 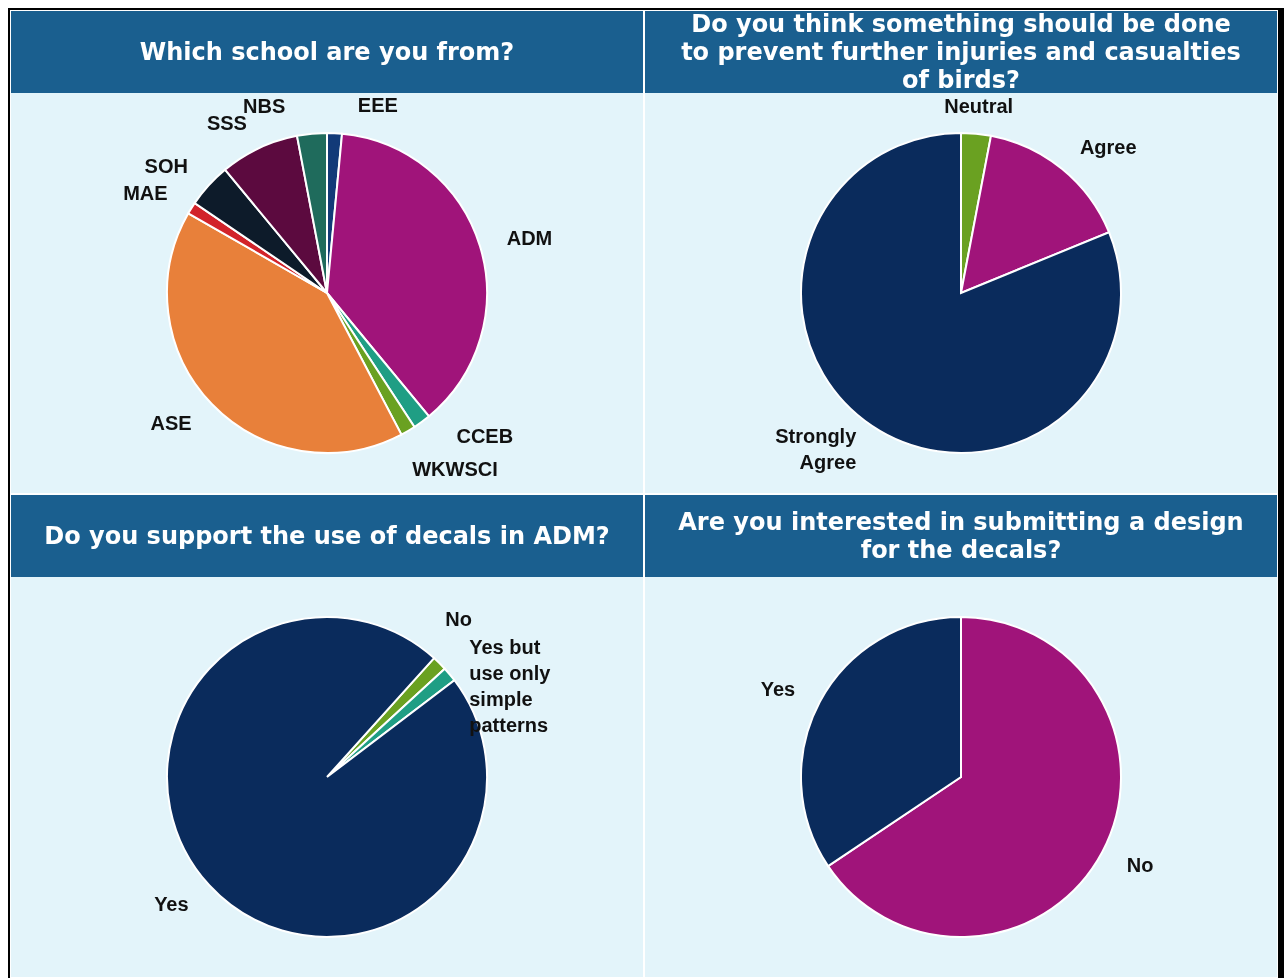 I want to click on chart-title: Do you think something should be done to prevent further injuries and casualties of birds?, so click(x=961, y=52).